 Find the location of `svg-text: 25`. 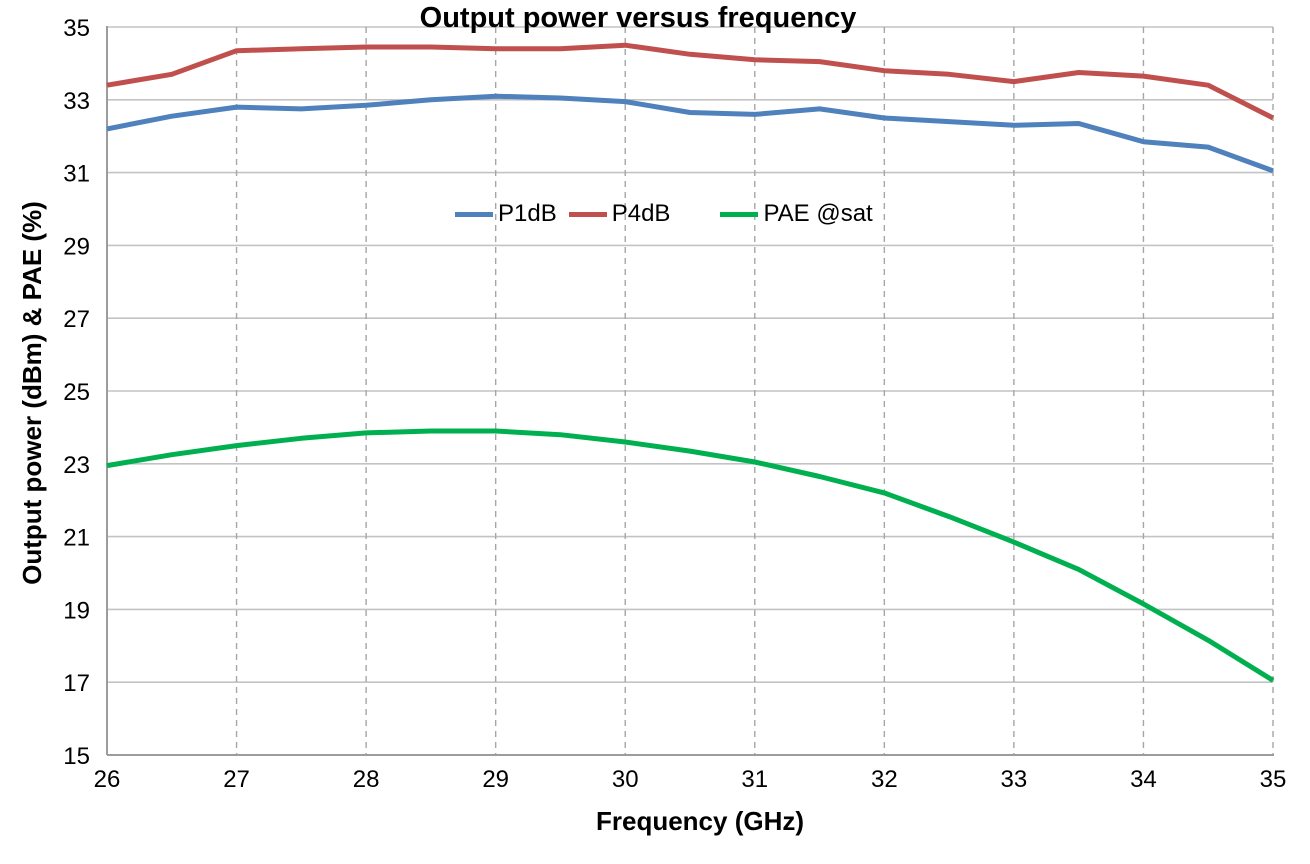

svg-text: 25 is located at coordinates (76, 392).